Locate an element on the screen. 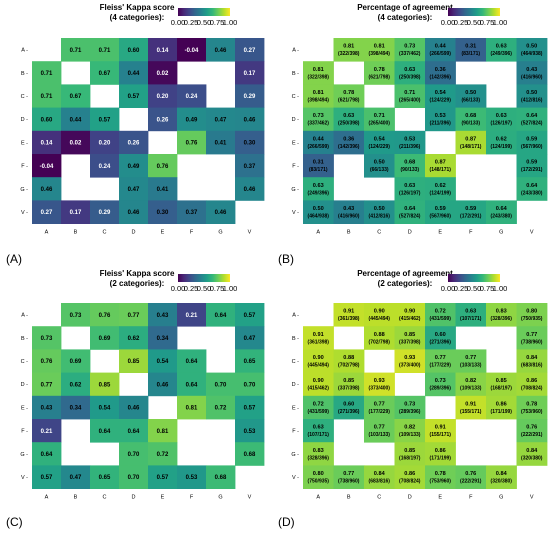 Image resolution: width=550 pixels, height=533 pixels. panel-c-cell-value: 0.81 is located at coordinates (163, 432).